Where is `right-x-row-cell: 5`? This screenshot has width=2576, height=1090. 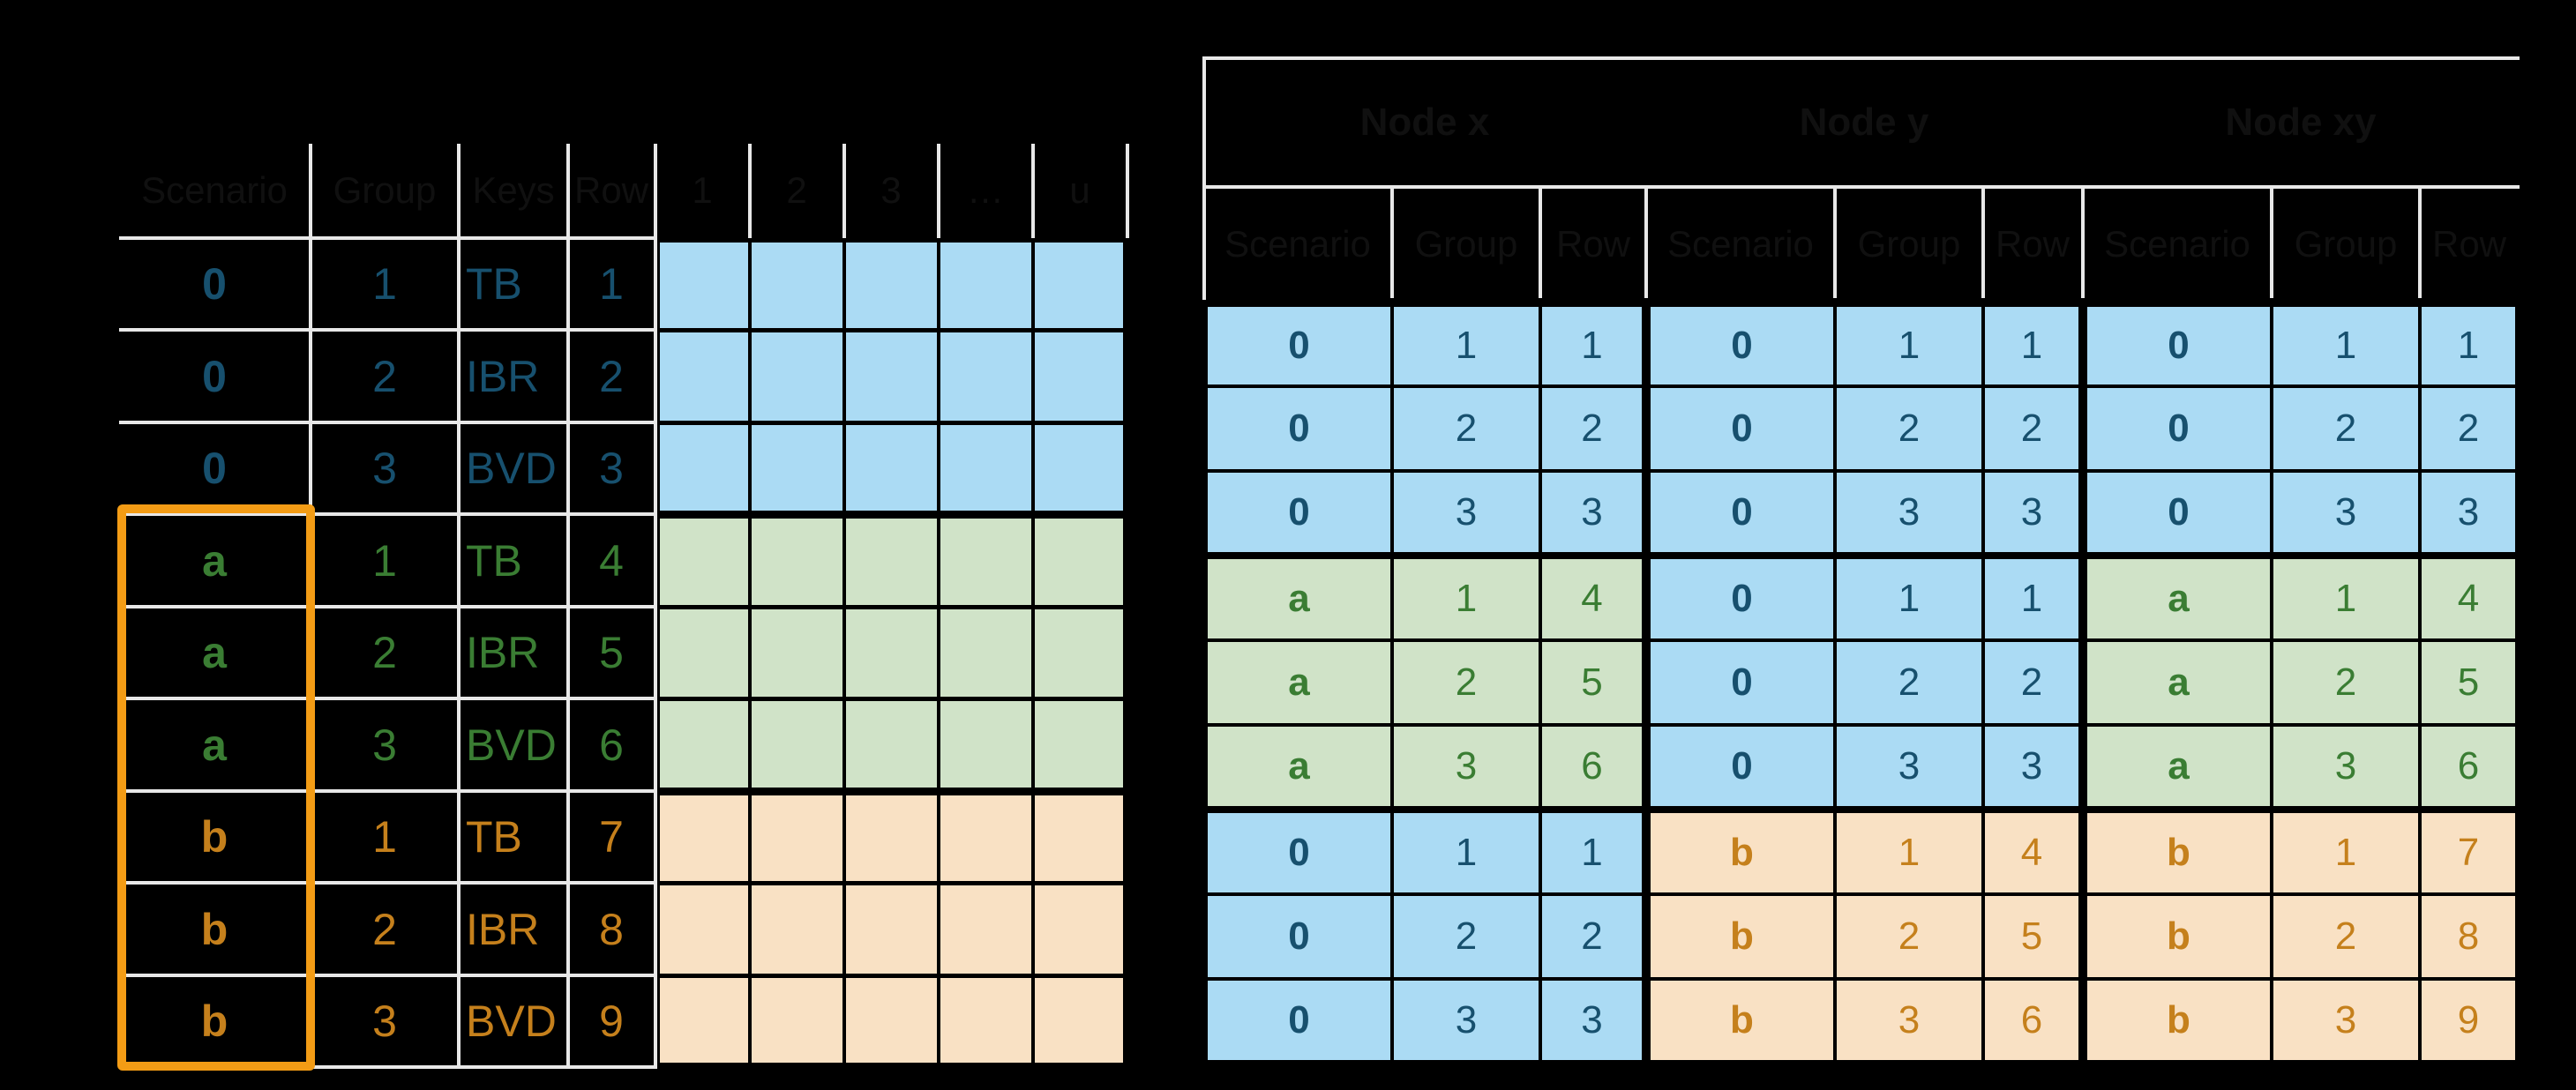 right-x-row-cell: 5 is located at coordinates (1592, 682).